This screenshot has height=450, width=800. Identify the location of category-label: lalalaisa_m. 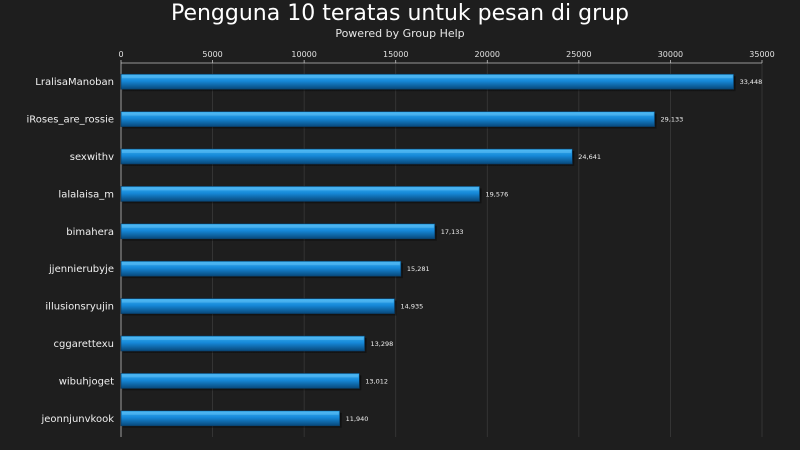
(86, 194).